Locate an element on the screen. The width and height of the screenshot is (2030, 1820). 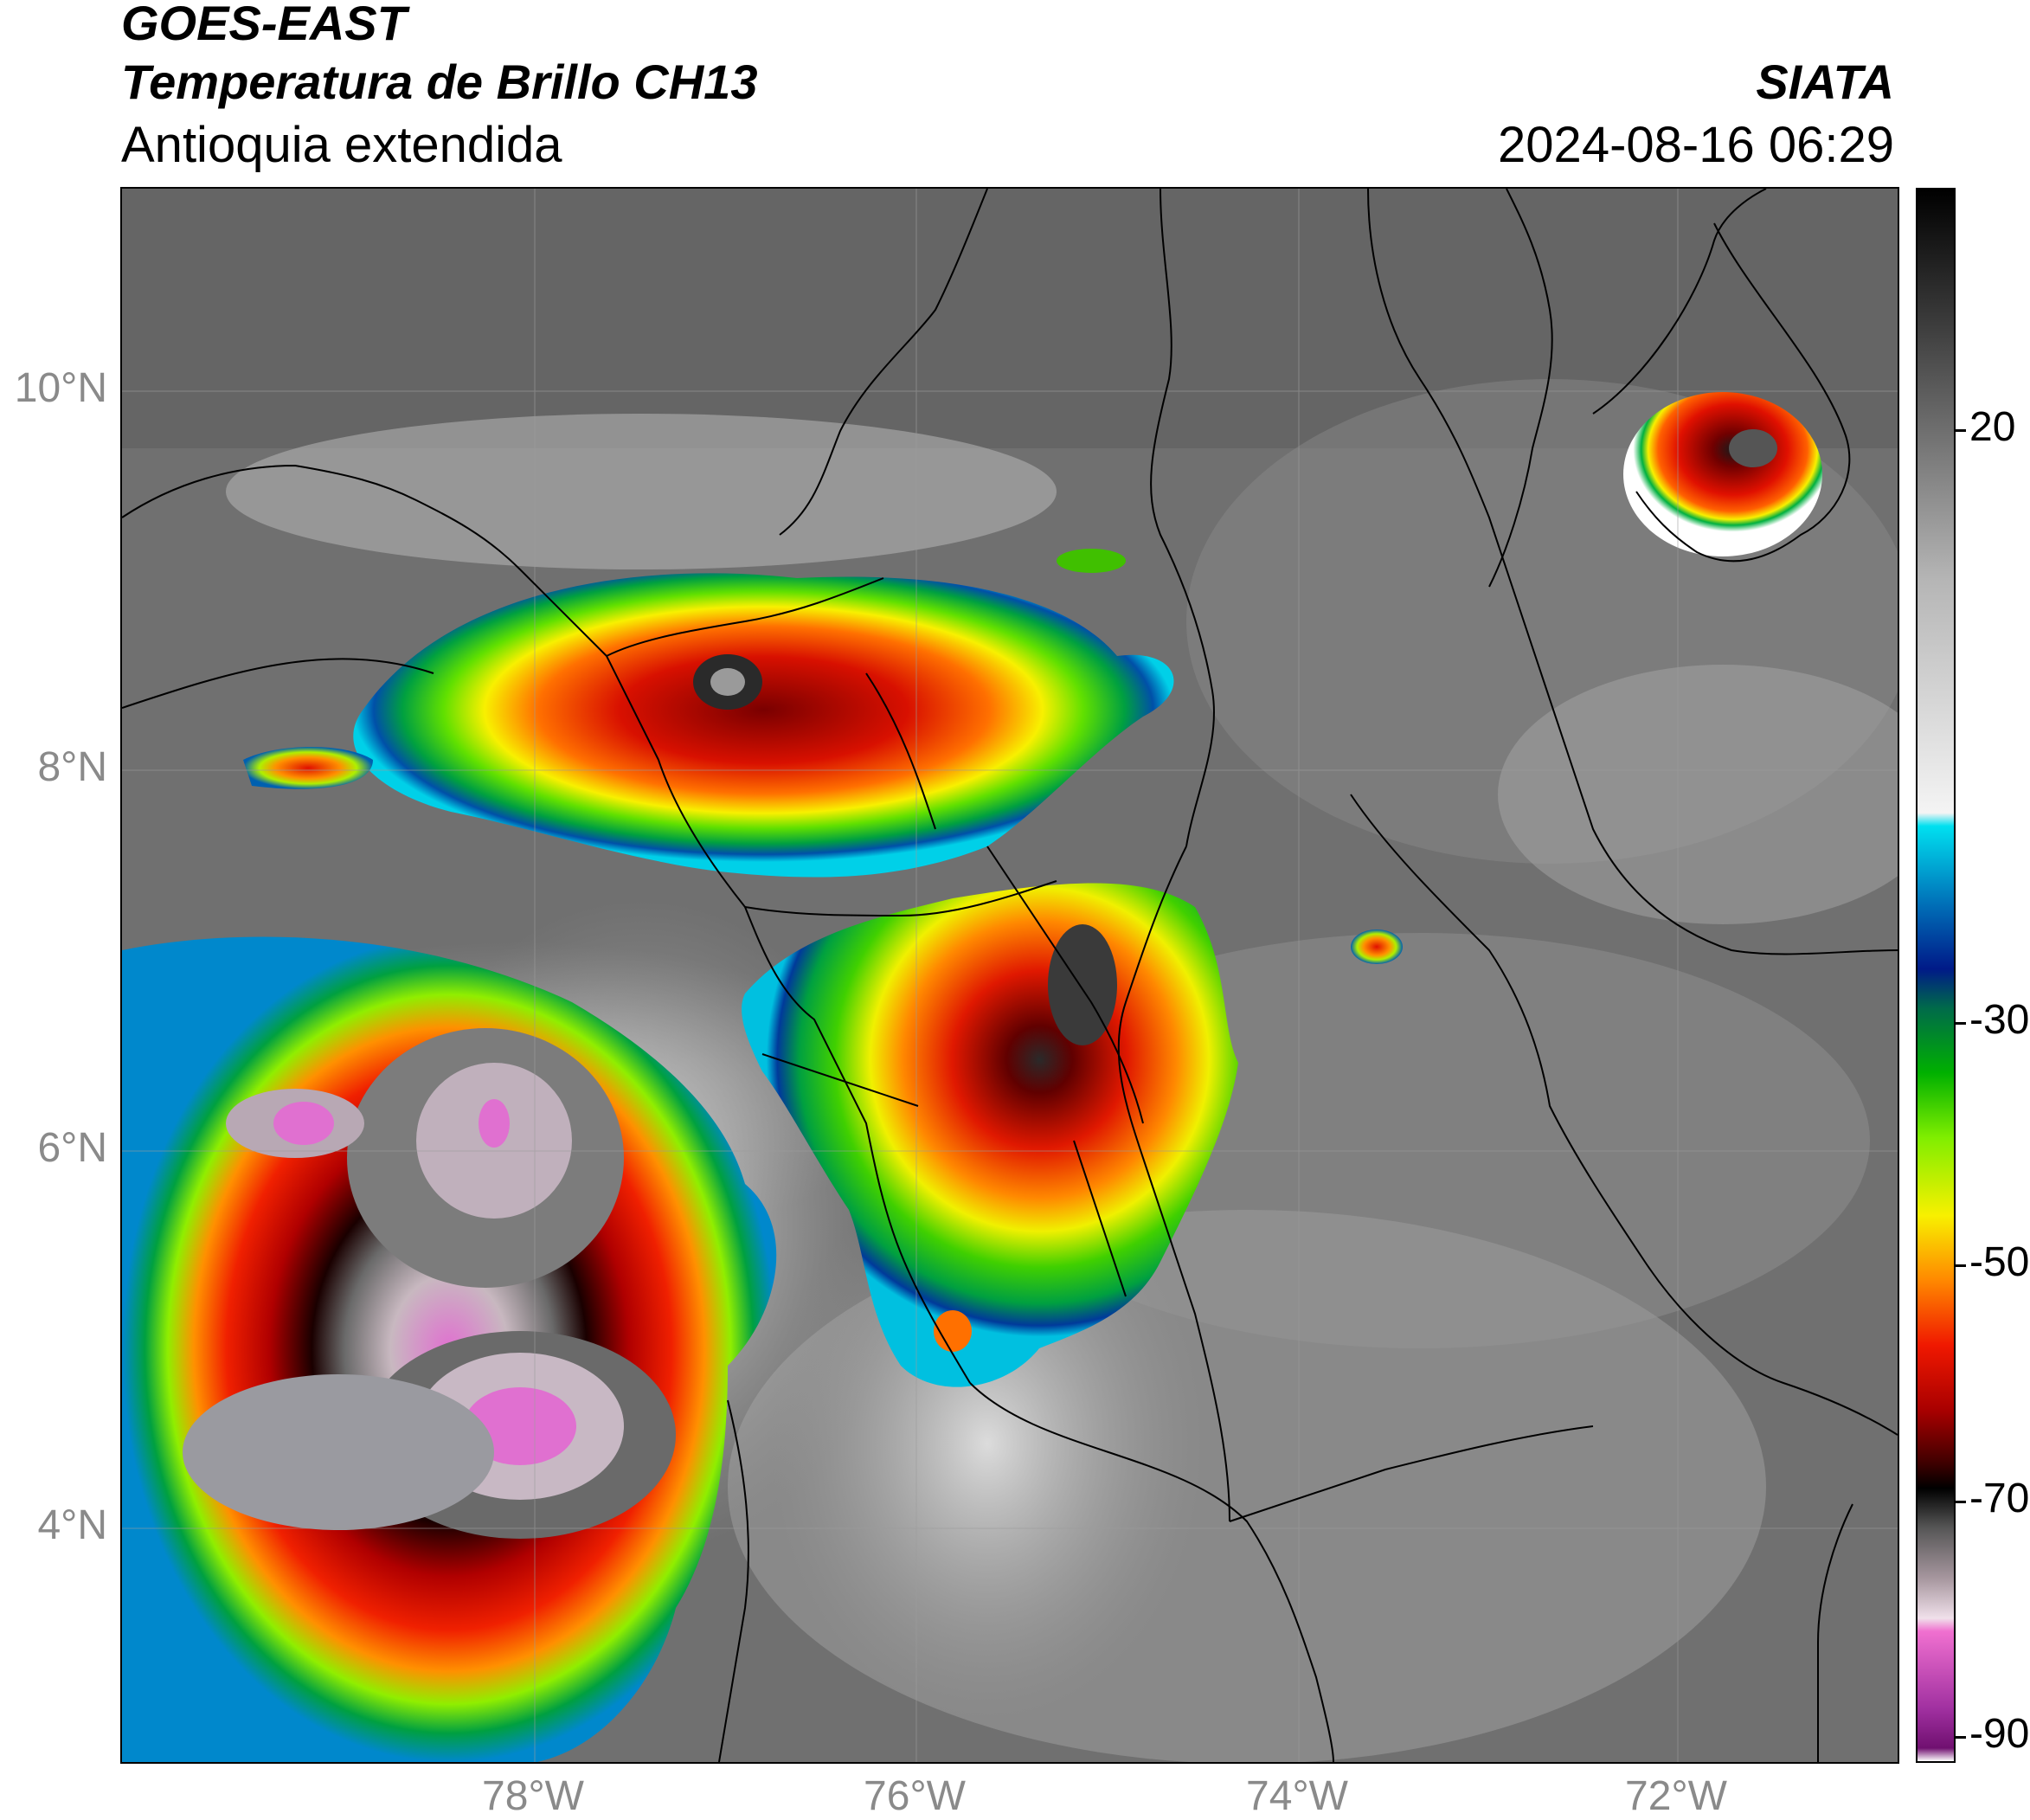
colorbar-label-minus70: -70 is located at coordinates (1999, 1498).